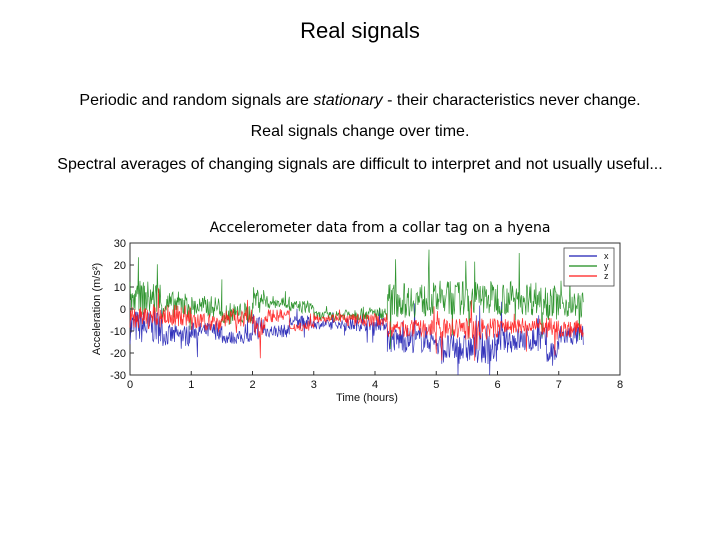 This screenshot has width=720, height=540. I want to click on x-tick-label: 1, so click(191, 385).